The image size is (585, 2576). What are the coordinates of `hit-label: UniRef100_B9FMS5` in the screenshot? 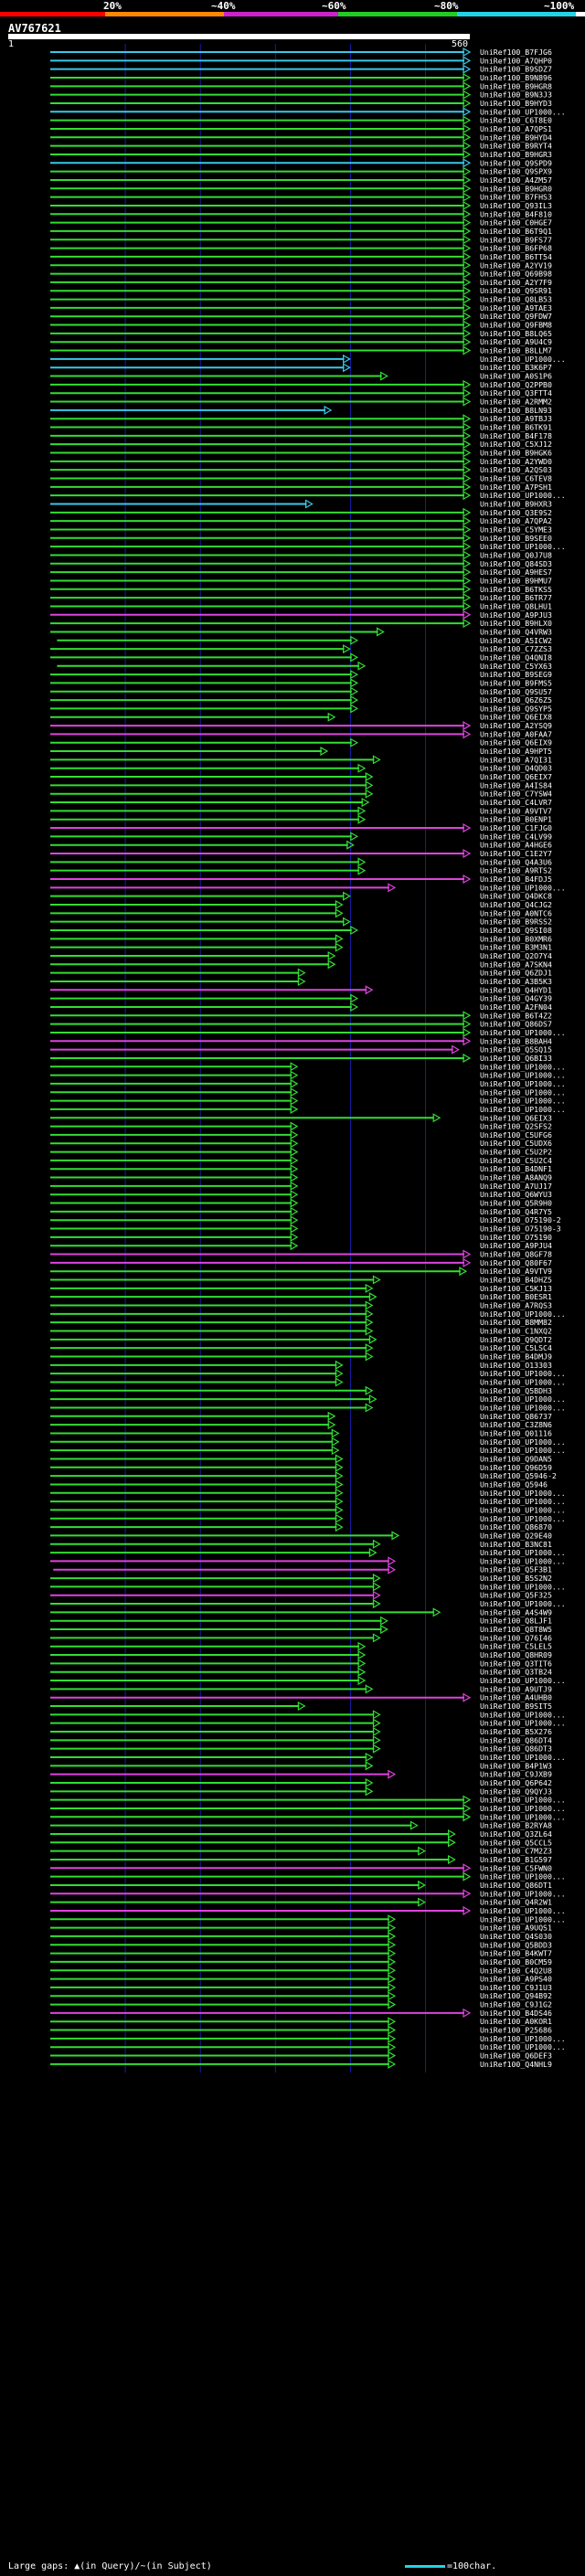 It's located at (516, 682).